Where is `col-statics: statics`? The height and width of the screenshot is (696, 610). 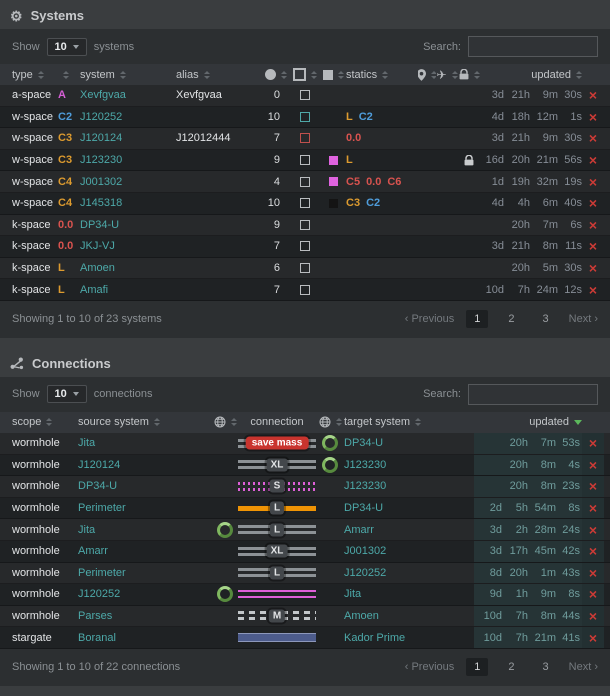 col-statics: statics is located at coordinates (382, 75).